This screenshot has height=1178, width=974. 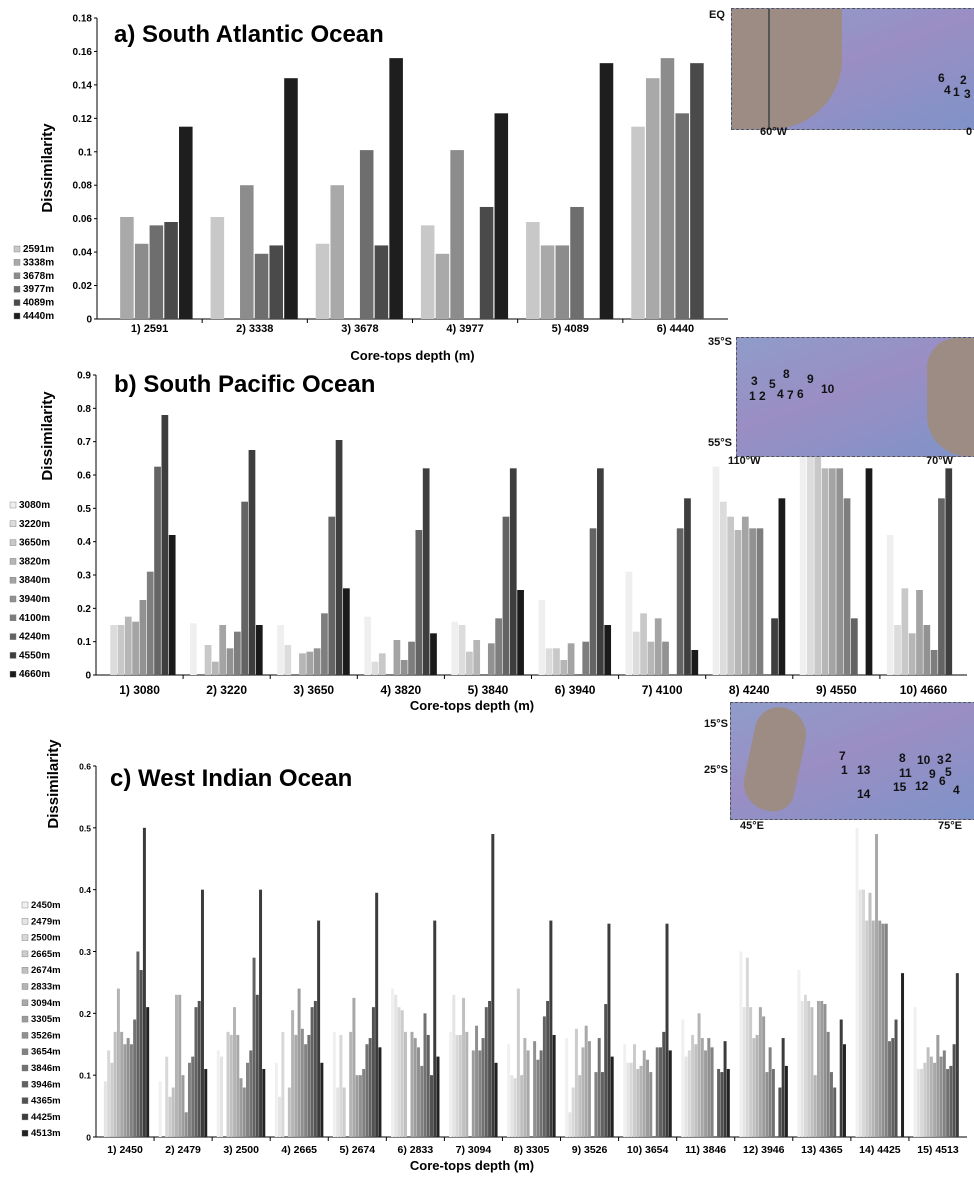 I want to click on chart-title: b) South Pacific Ocean, so click(x=244, y=384).